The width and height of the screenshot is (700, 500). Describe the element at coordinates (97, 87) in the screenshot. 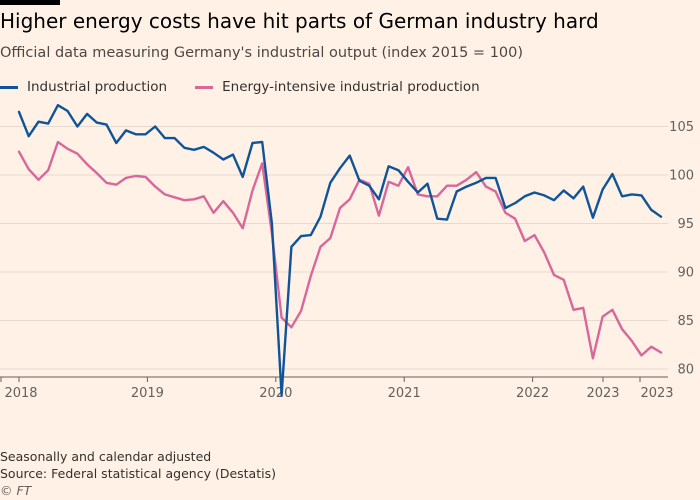

I see `legend-label-industrial: Industrial production` at that location.